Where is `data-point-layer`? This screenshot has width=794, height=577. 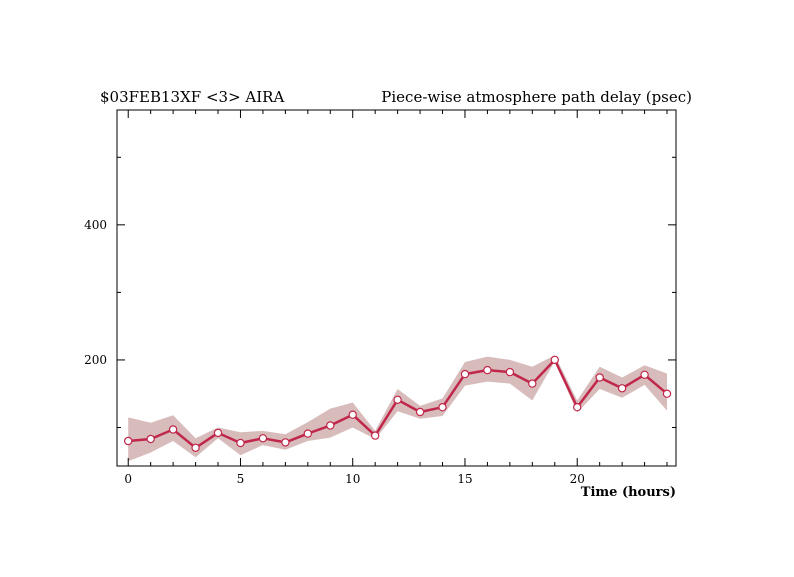 data-point-layer is located at coordinates (397, 403).